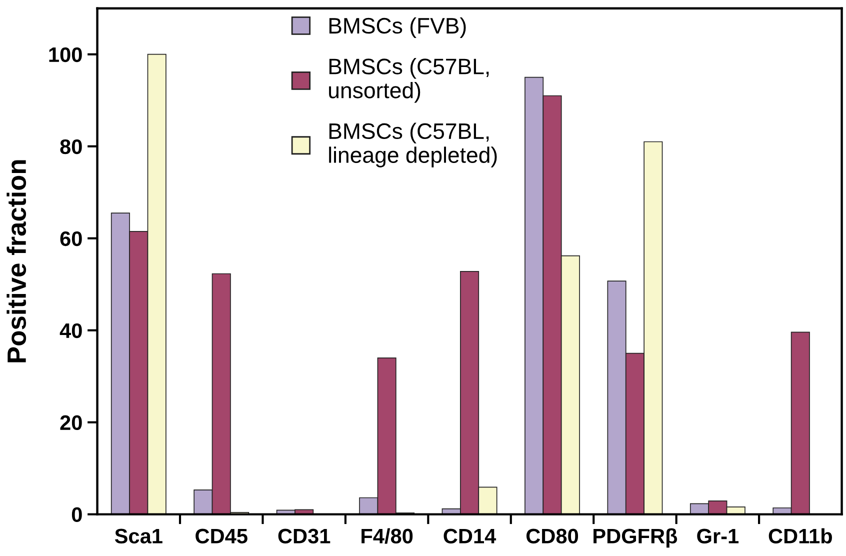 The width and height of the screenshot is (846, 556). What do you see at coordinates (304, 536) in the screenshot?
I see `x-tick-label: CD31` at bounding box center [304, 536].